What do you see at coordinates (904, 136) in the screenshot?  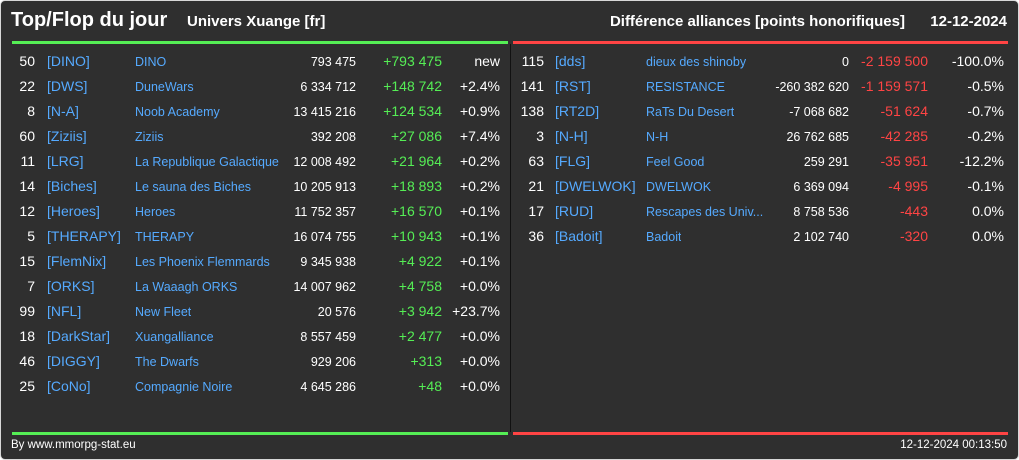 I see `diff-value: -42 285` at bounding box center [904, 136].